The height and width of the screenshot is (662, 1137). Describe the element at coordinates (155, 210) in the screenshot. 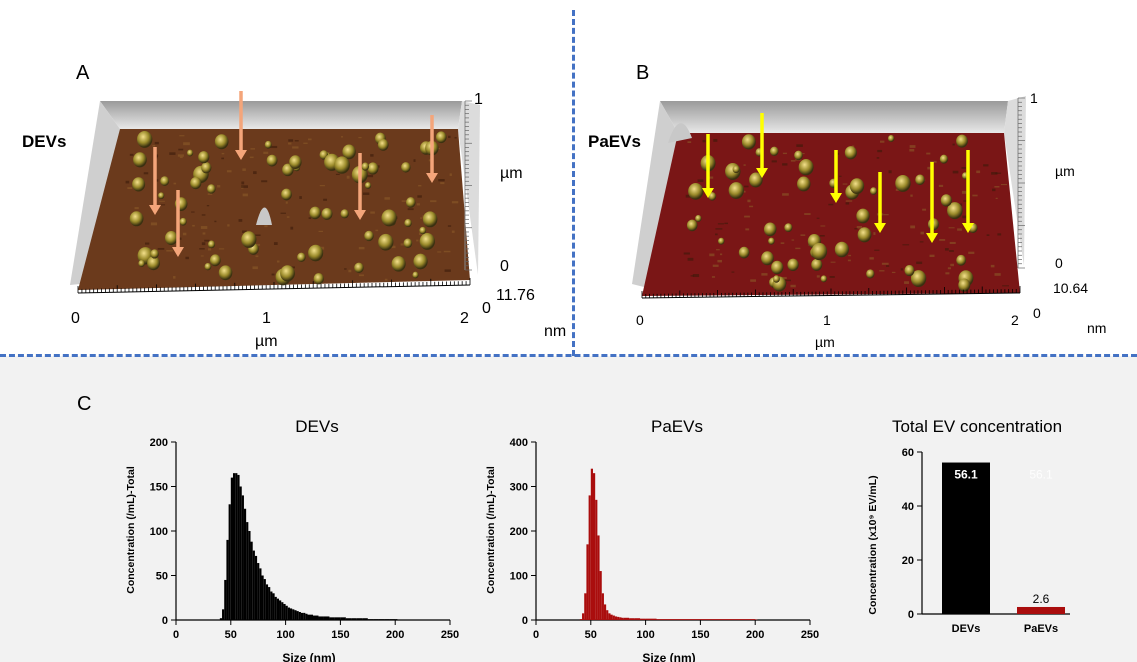

I see `arrow-head` at that location.